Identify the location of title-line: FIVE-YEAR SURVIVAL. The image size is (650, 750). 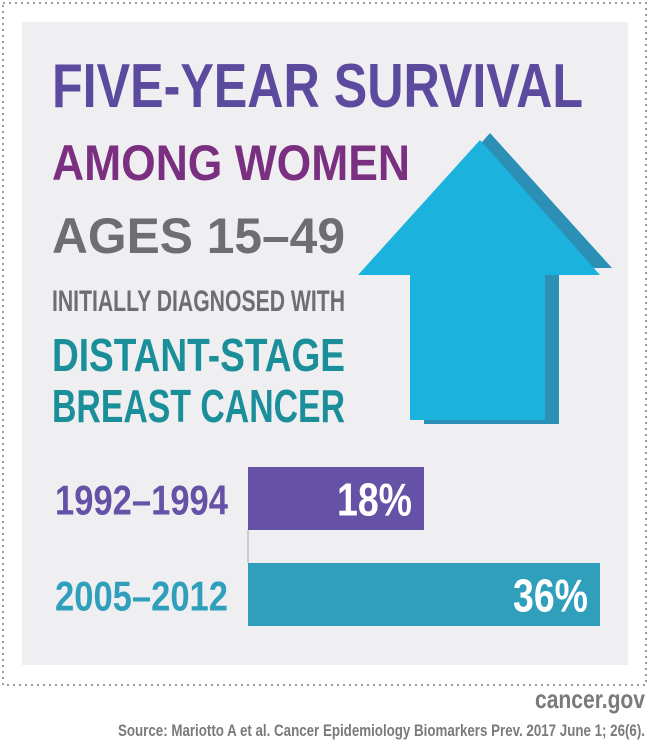
(317, 86).